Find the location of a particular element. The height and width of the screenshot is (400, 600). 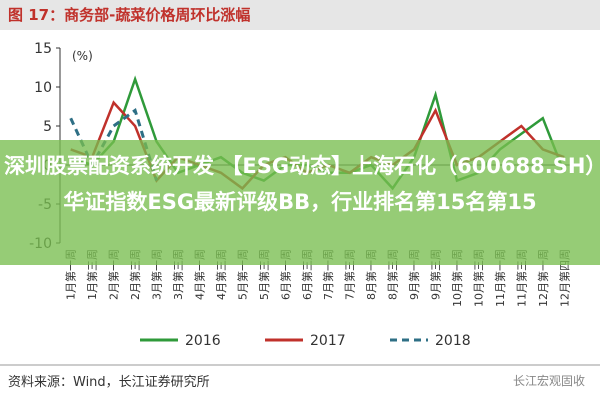

chart-title: 图 17：商务部-蔬菜价格周环比涨幅 is located at coordinates (129, 15).